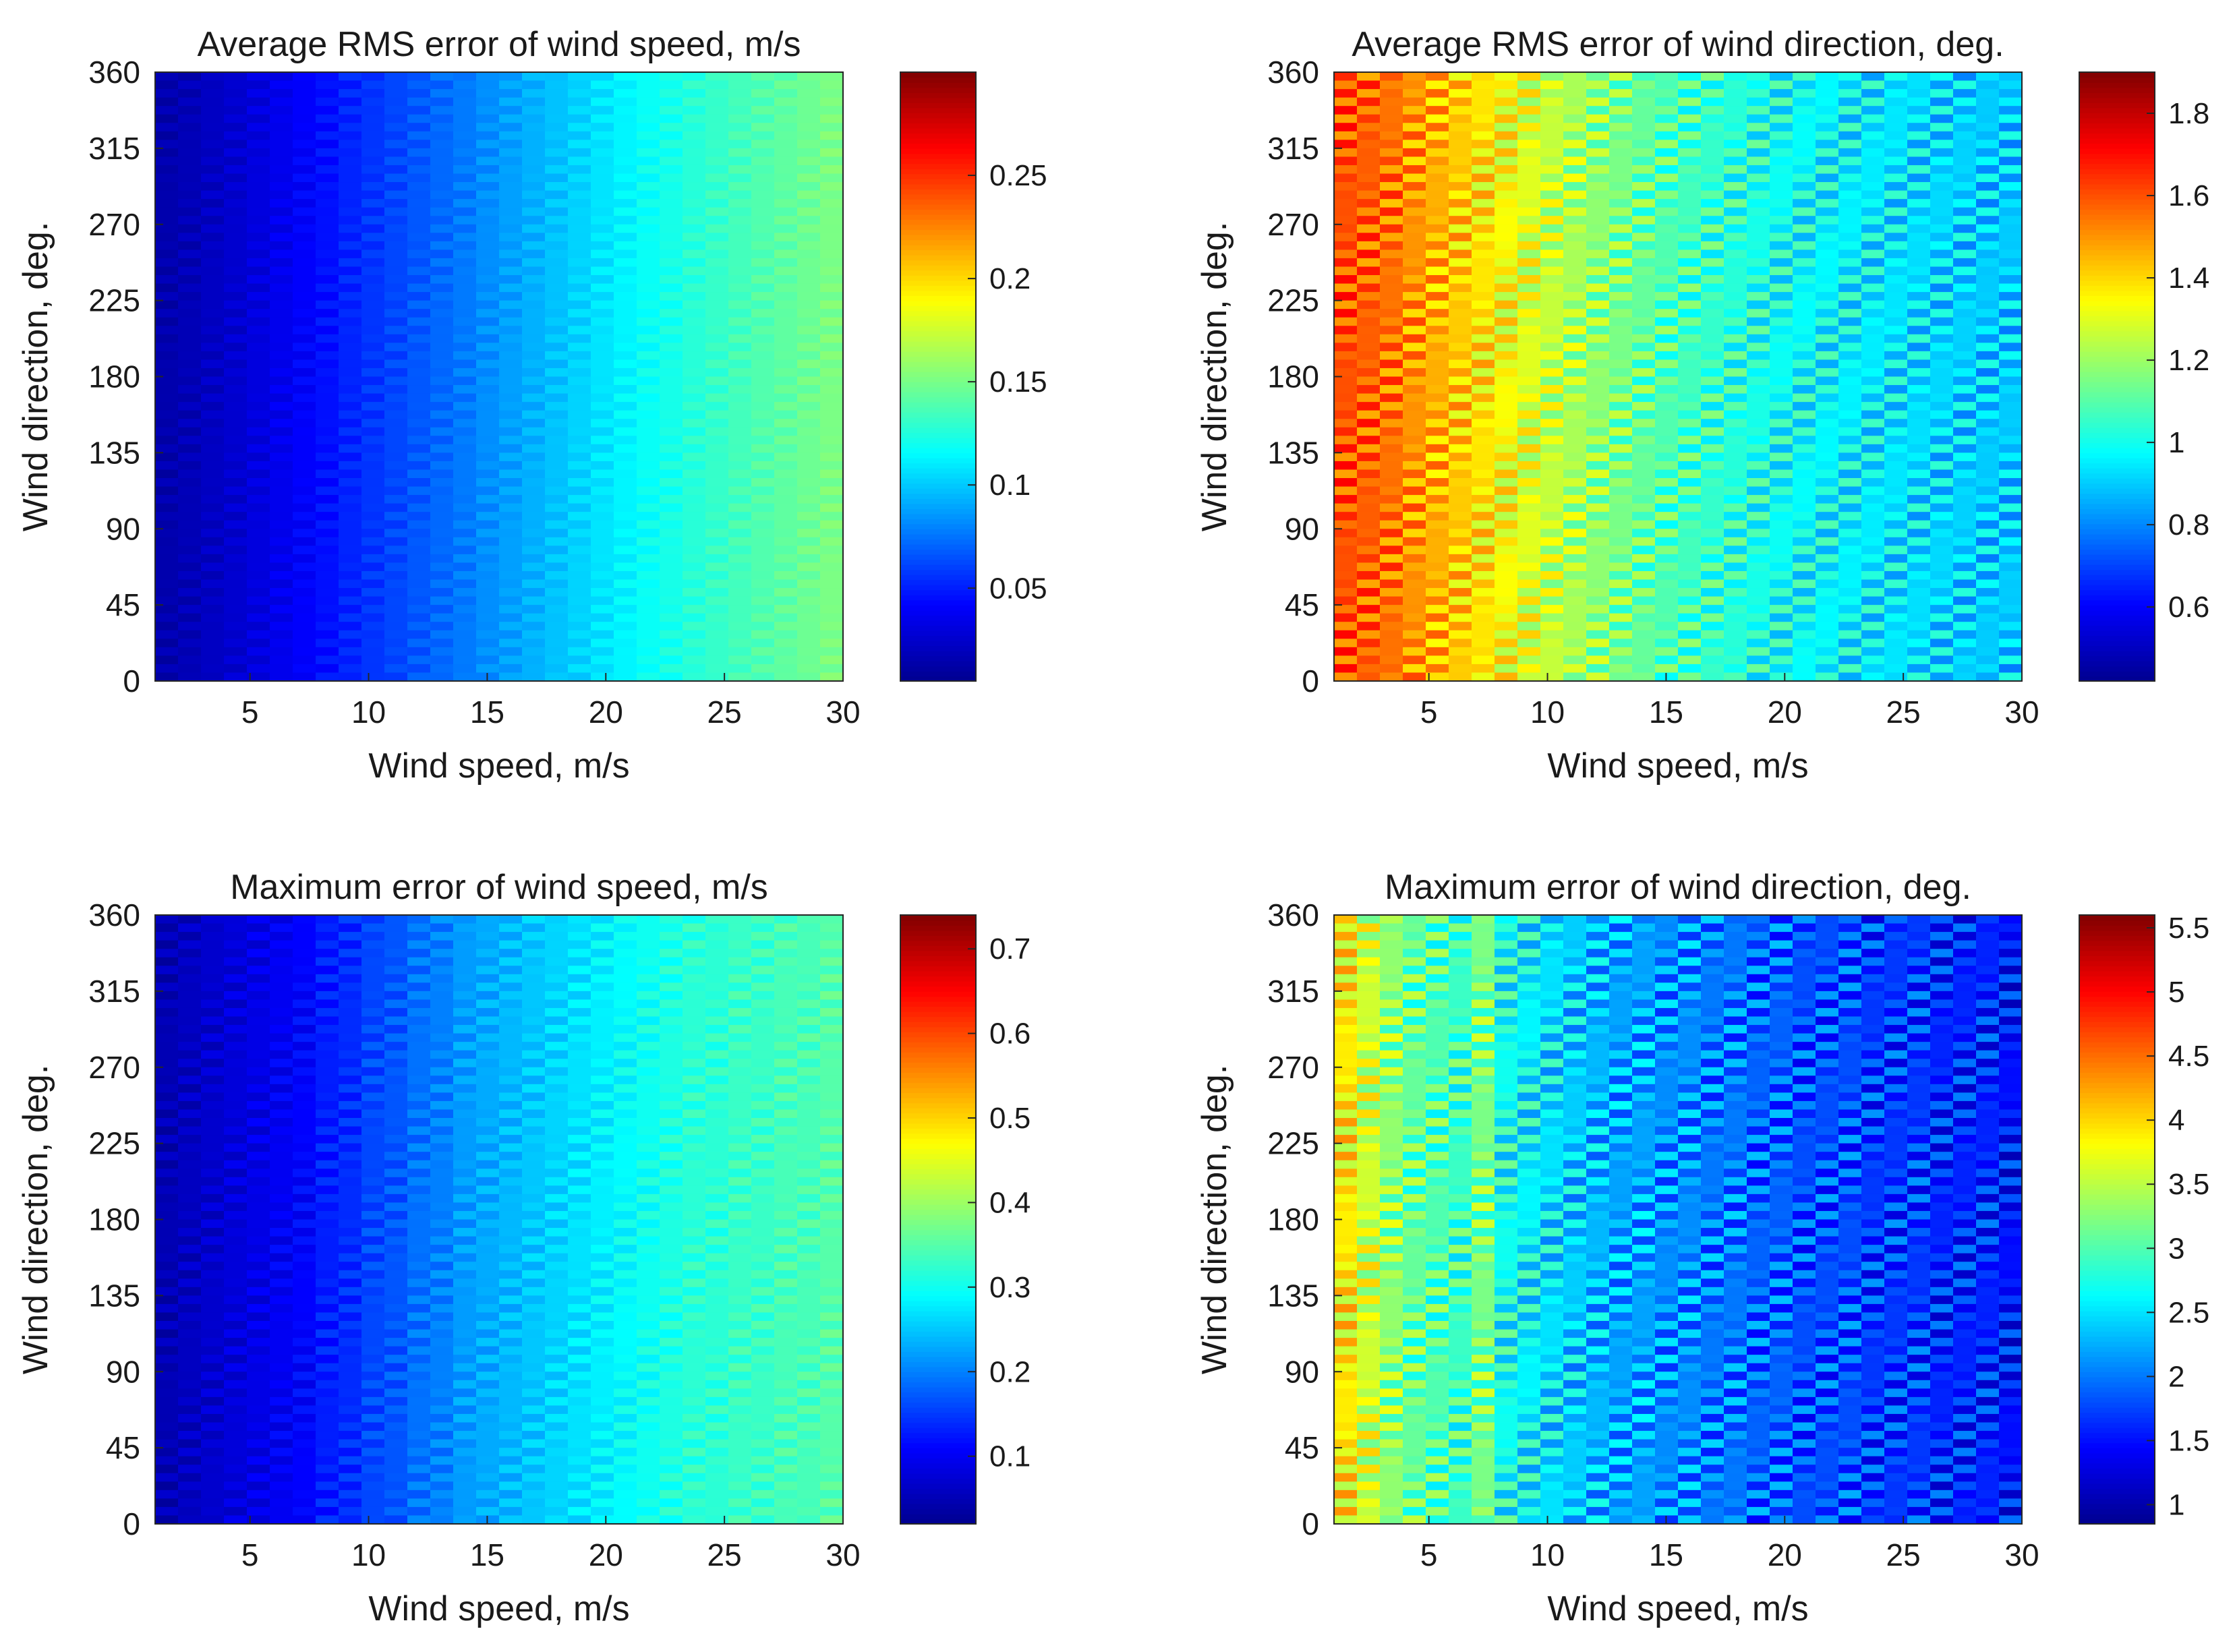 This screenshot has height=1652, width=2233. What do you see at coordinates (1302, 528) in the screenshot?
I see `y-tick-label: 90` at bounding box center [1302, 528].